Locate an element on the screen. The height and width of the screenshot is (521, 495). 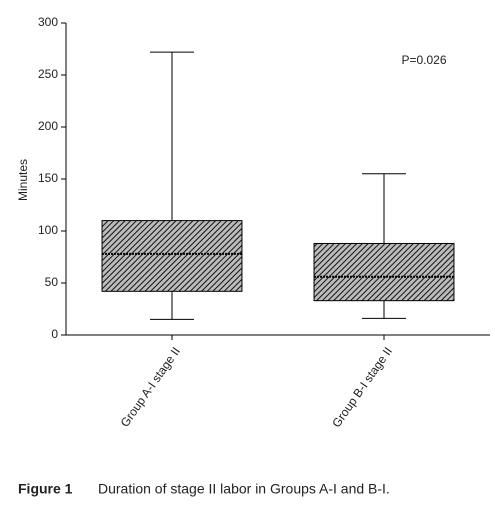
x-tick-label: Group A-I stage II is located at coordinates (150, 387).